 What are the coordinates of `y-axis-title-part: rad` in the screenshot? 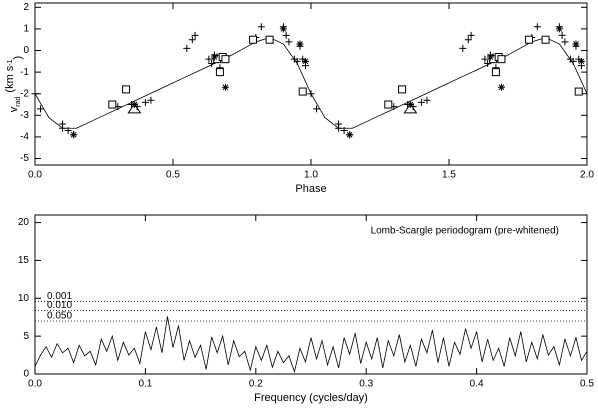 It's located at (18, 101).